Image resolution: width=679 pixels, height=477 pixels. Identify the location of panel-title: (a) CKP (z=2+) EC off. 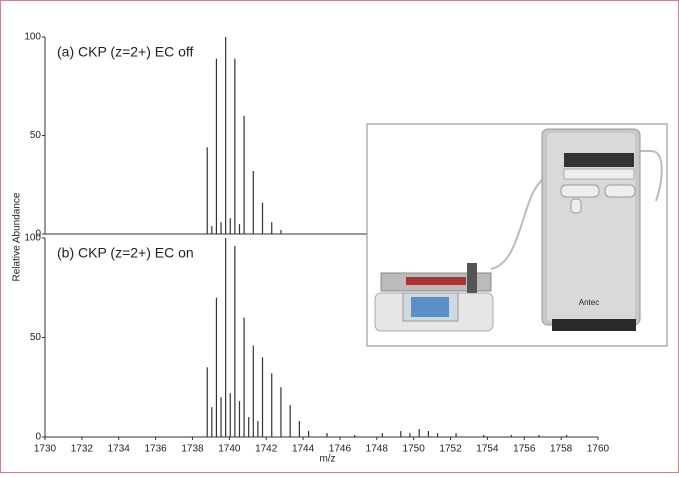
(125, 52).